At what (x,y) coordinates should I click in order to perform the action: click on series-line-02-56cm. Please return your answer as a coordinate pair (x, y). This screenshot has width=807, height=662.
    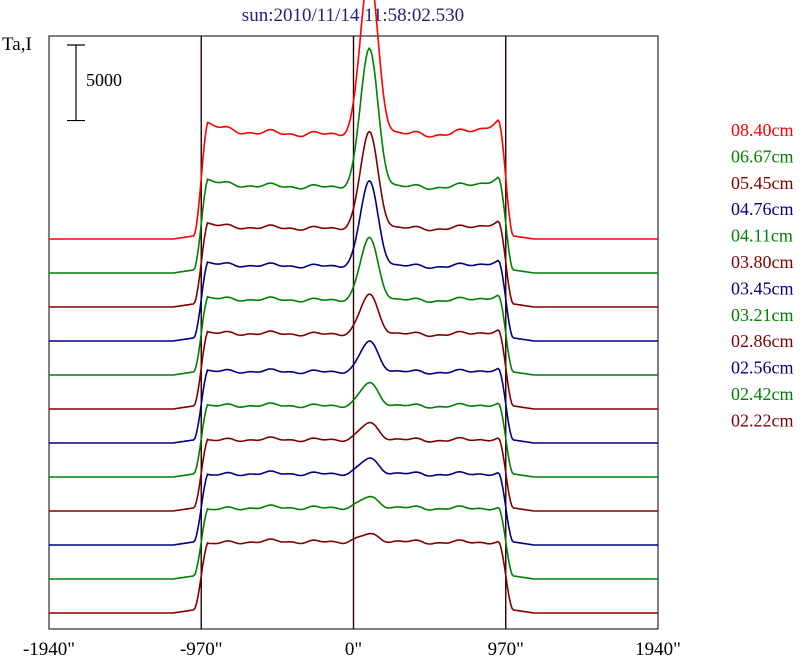
    Looking at the image, I should click on (353, 501).